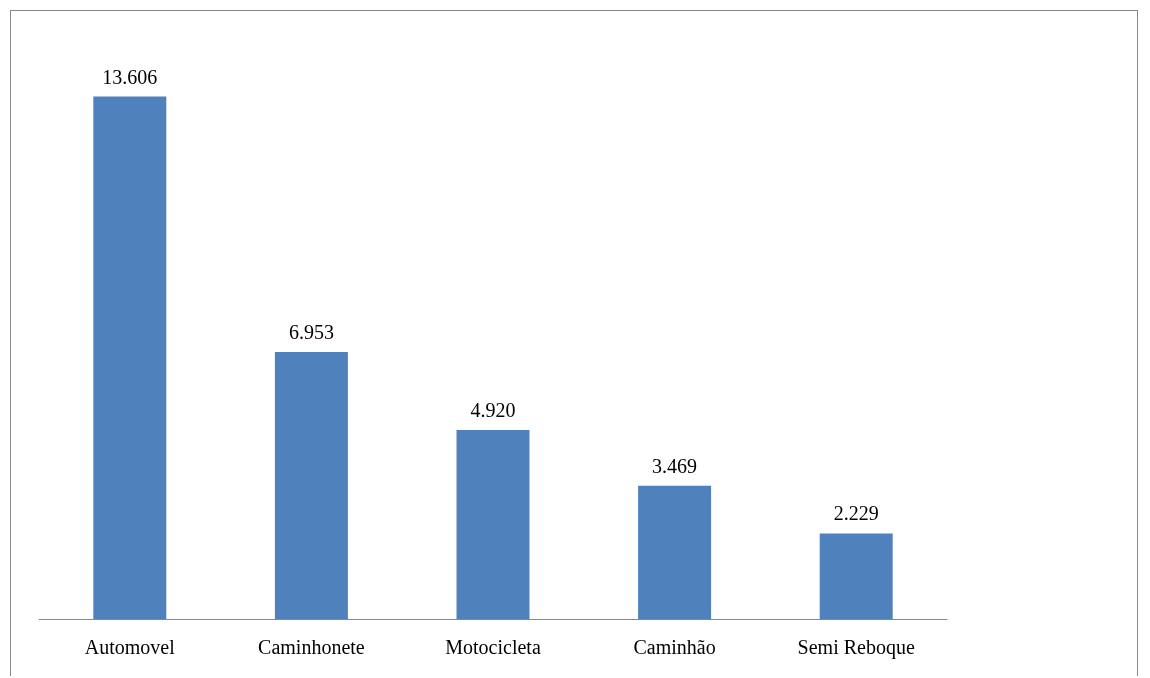 The width and height of the screenshot is (1150, 678). What do you see at coordinates (856, 647) in the screenshot?
I see `x-tick-label: Semi Reboque` at bounding box center [856, 647].